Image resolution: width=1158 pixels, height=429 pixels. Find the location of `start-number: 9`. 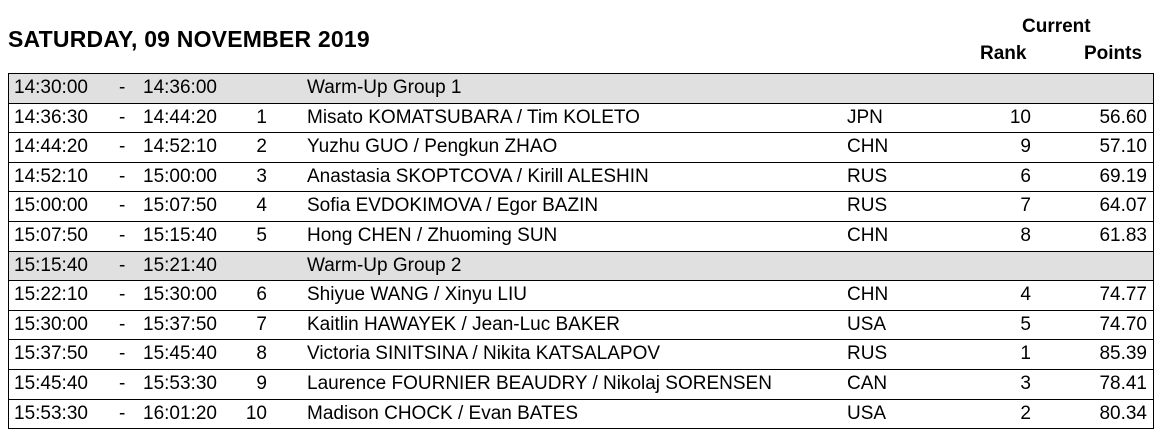

start-number: 9 is located at coordinates (261, 383).